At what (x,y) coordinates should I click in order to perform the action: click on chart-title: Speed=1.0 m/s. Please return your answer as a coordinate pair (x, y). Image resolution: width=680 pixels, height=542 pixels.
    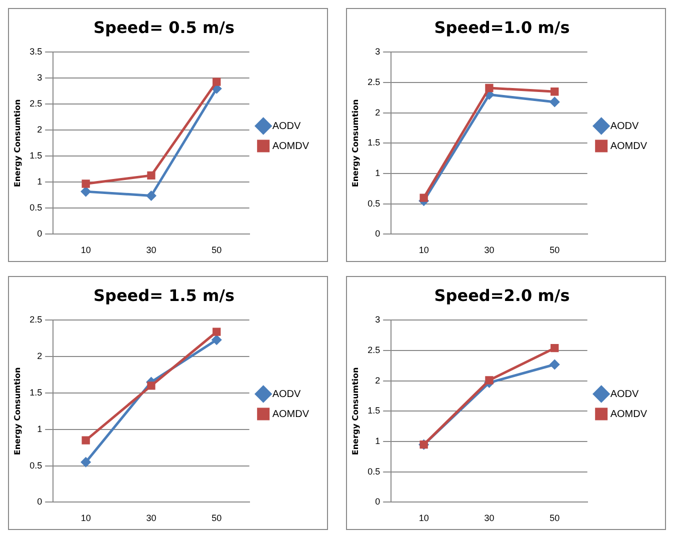
    Looking at the image, I should click on (502, 27).